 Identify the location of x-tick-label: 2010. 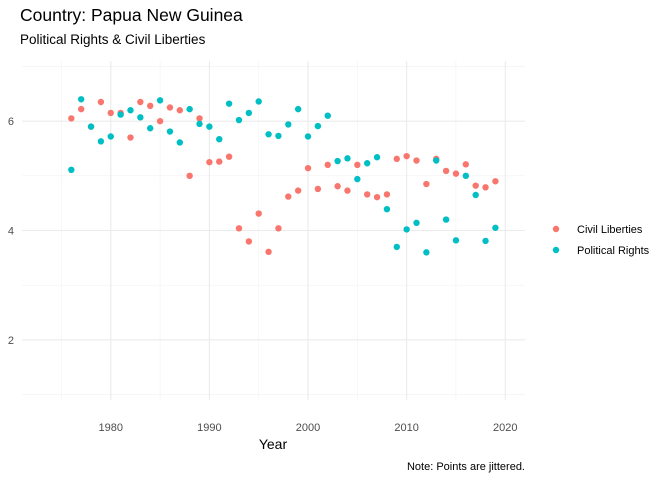
(406, 428).